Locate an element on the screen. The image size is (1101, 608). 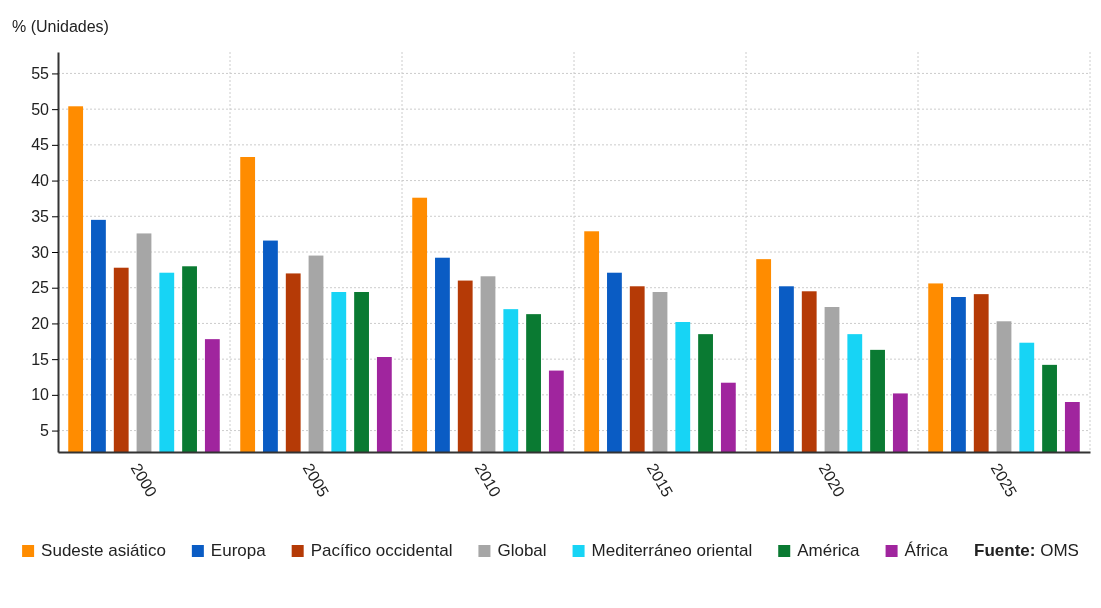
y-axis-title: % (Unidades) is located at coordinates (60, 26).